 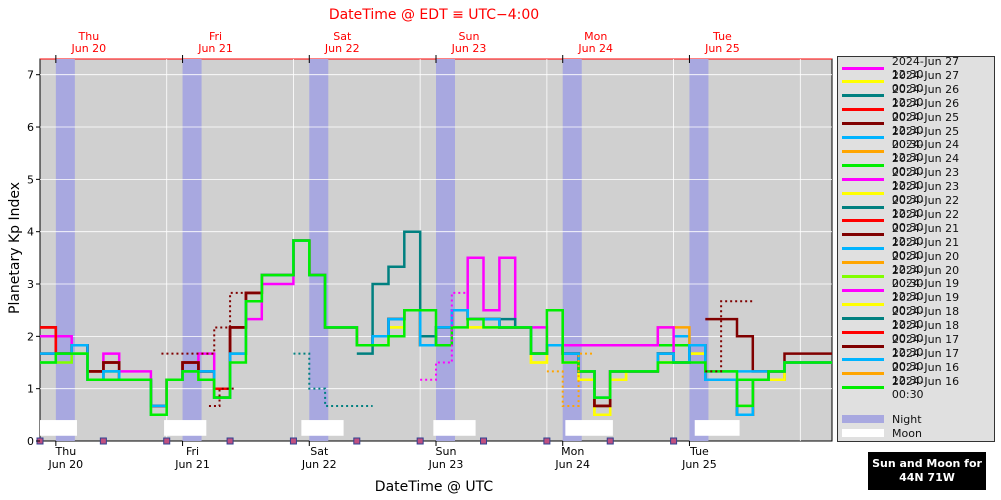 What do you see at coordinates (89, 36) in the screenshot?
I see `top-tick-day: Thu` at bounding box center [89, 36].